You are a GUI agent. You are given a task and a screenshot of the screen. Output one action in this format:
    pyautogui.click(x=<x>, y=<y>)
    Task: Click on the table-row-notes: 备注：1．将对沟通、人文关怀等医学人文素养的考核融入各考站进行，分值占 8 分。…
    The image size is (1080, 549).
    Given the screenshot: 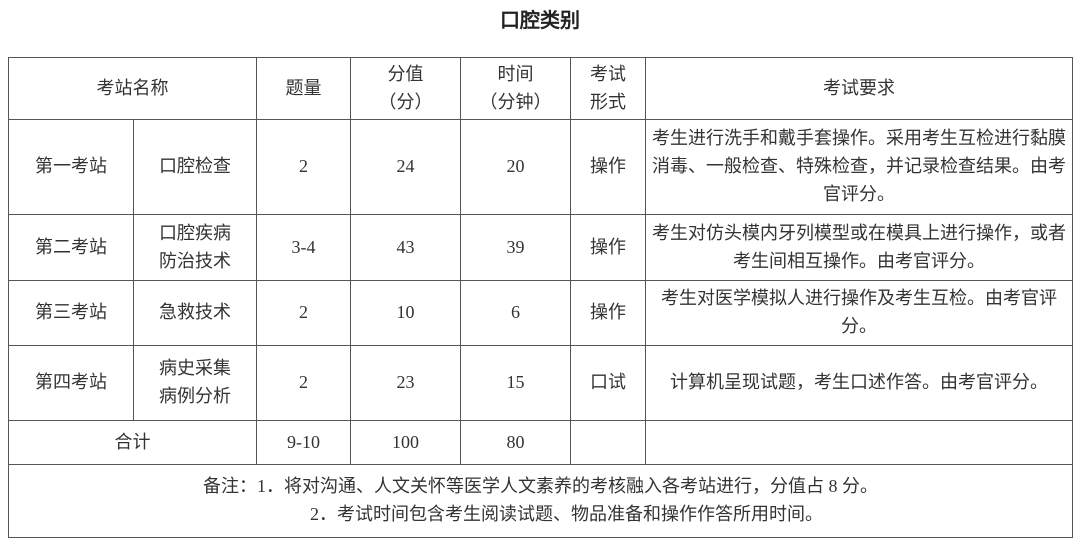 What is the action you would take?
    pyautogui.click(x=540, y=501)
    